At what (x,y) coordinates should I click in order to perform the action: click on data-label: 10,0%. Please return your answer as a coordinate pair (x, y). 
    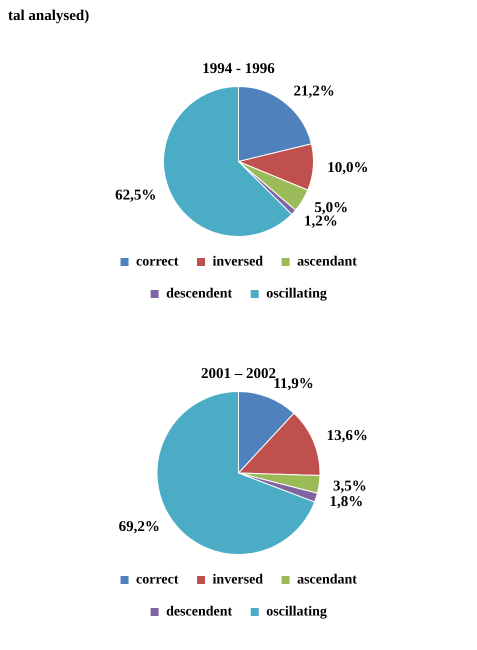
    Looking at the image, I should click on (347, 168).